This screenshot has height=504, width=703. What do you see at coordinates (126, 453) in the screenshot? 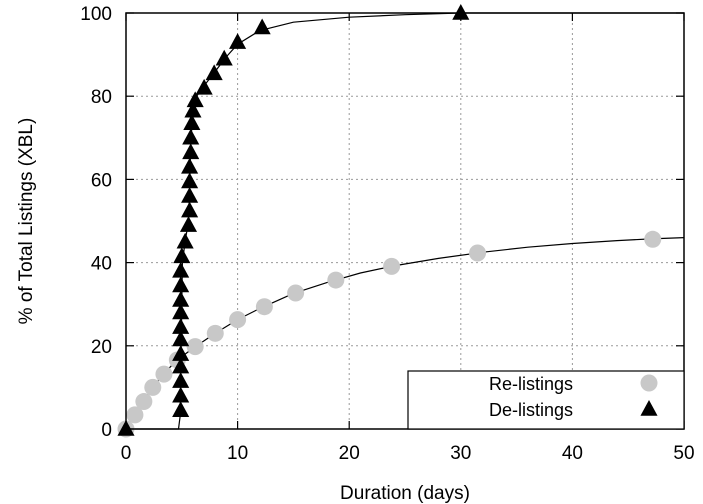
I see `x-tick-label: 0` at bounding box center [126, 453].